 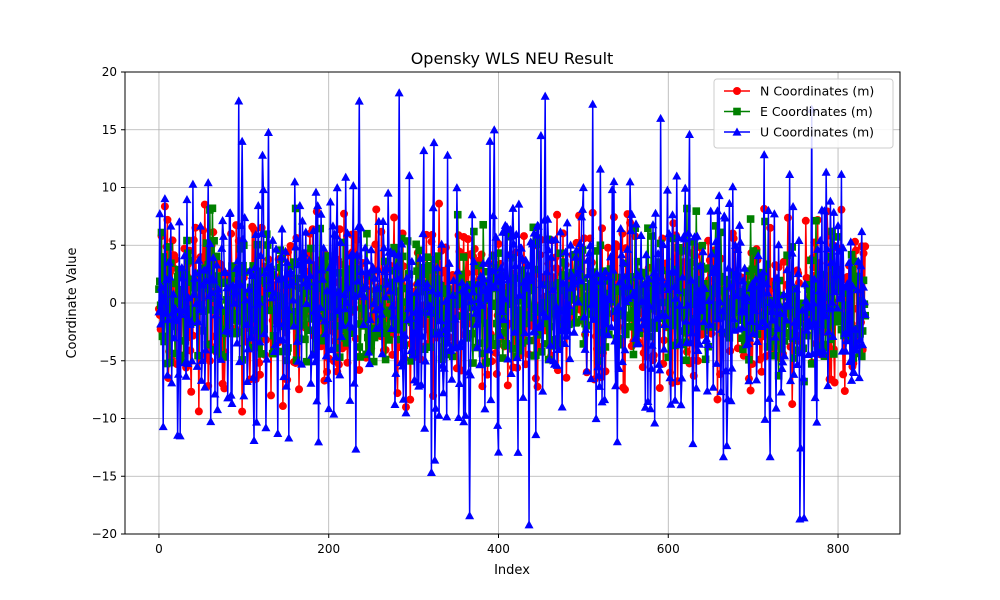 What do you see at coordinates (104, 476) in the screenshot?
I see `y-tick-label: −15` at bounding box center [104, 476].